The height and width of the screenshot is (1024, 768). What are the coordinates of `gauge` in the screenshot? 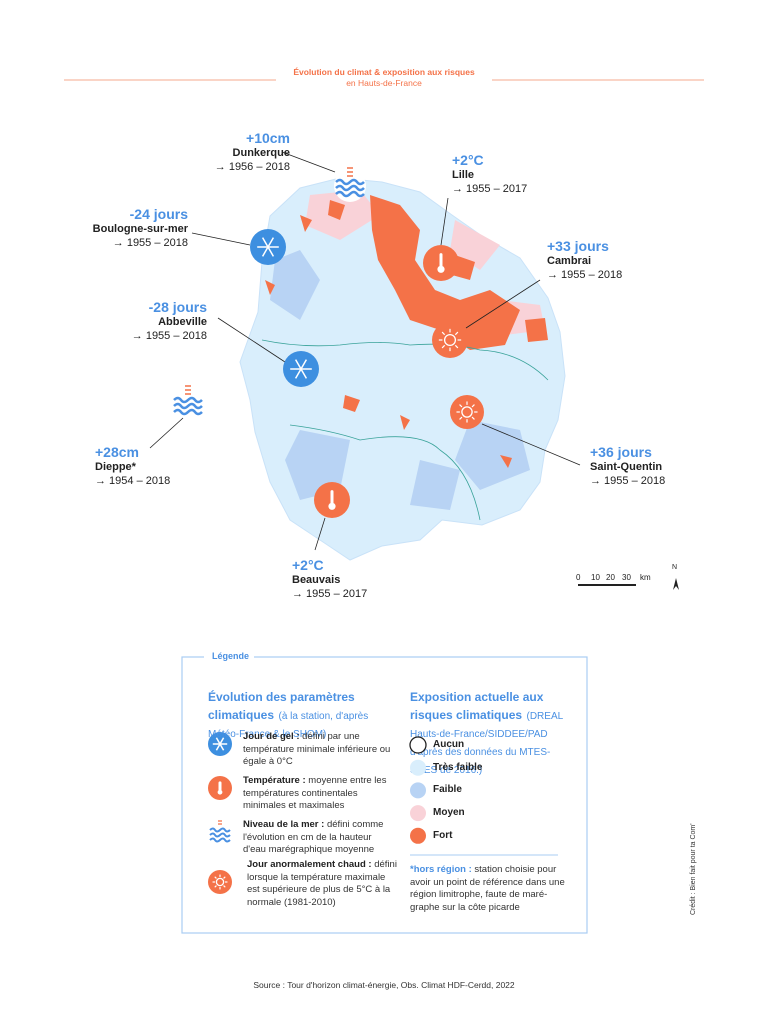 It's located at (188, 390).